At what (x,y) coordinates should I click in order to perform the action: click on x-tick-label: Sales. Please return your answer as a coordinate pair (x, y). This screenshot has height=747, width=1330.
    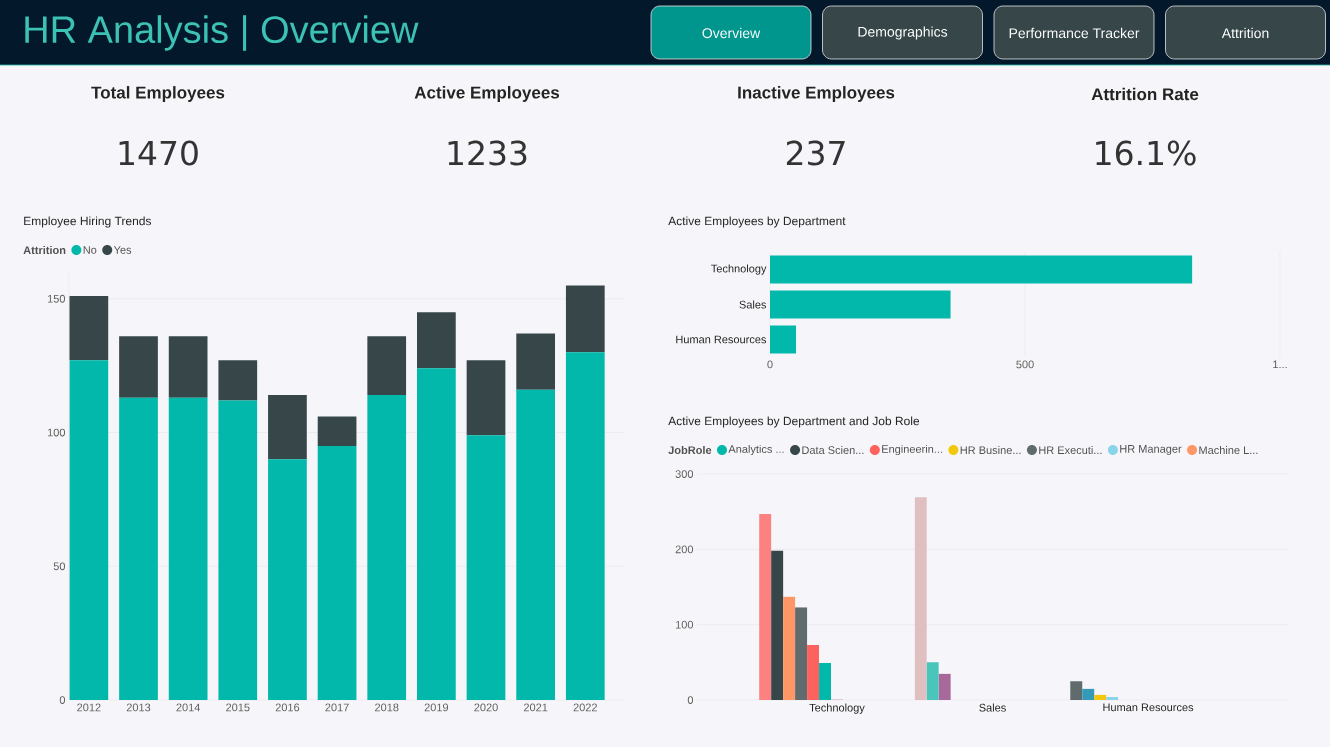
    Looking at the image, I should click on (992, 707).